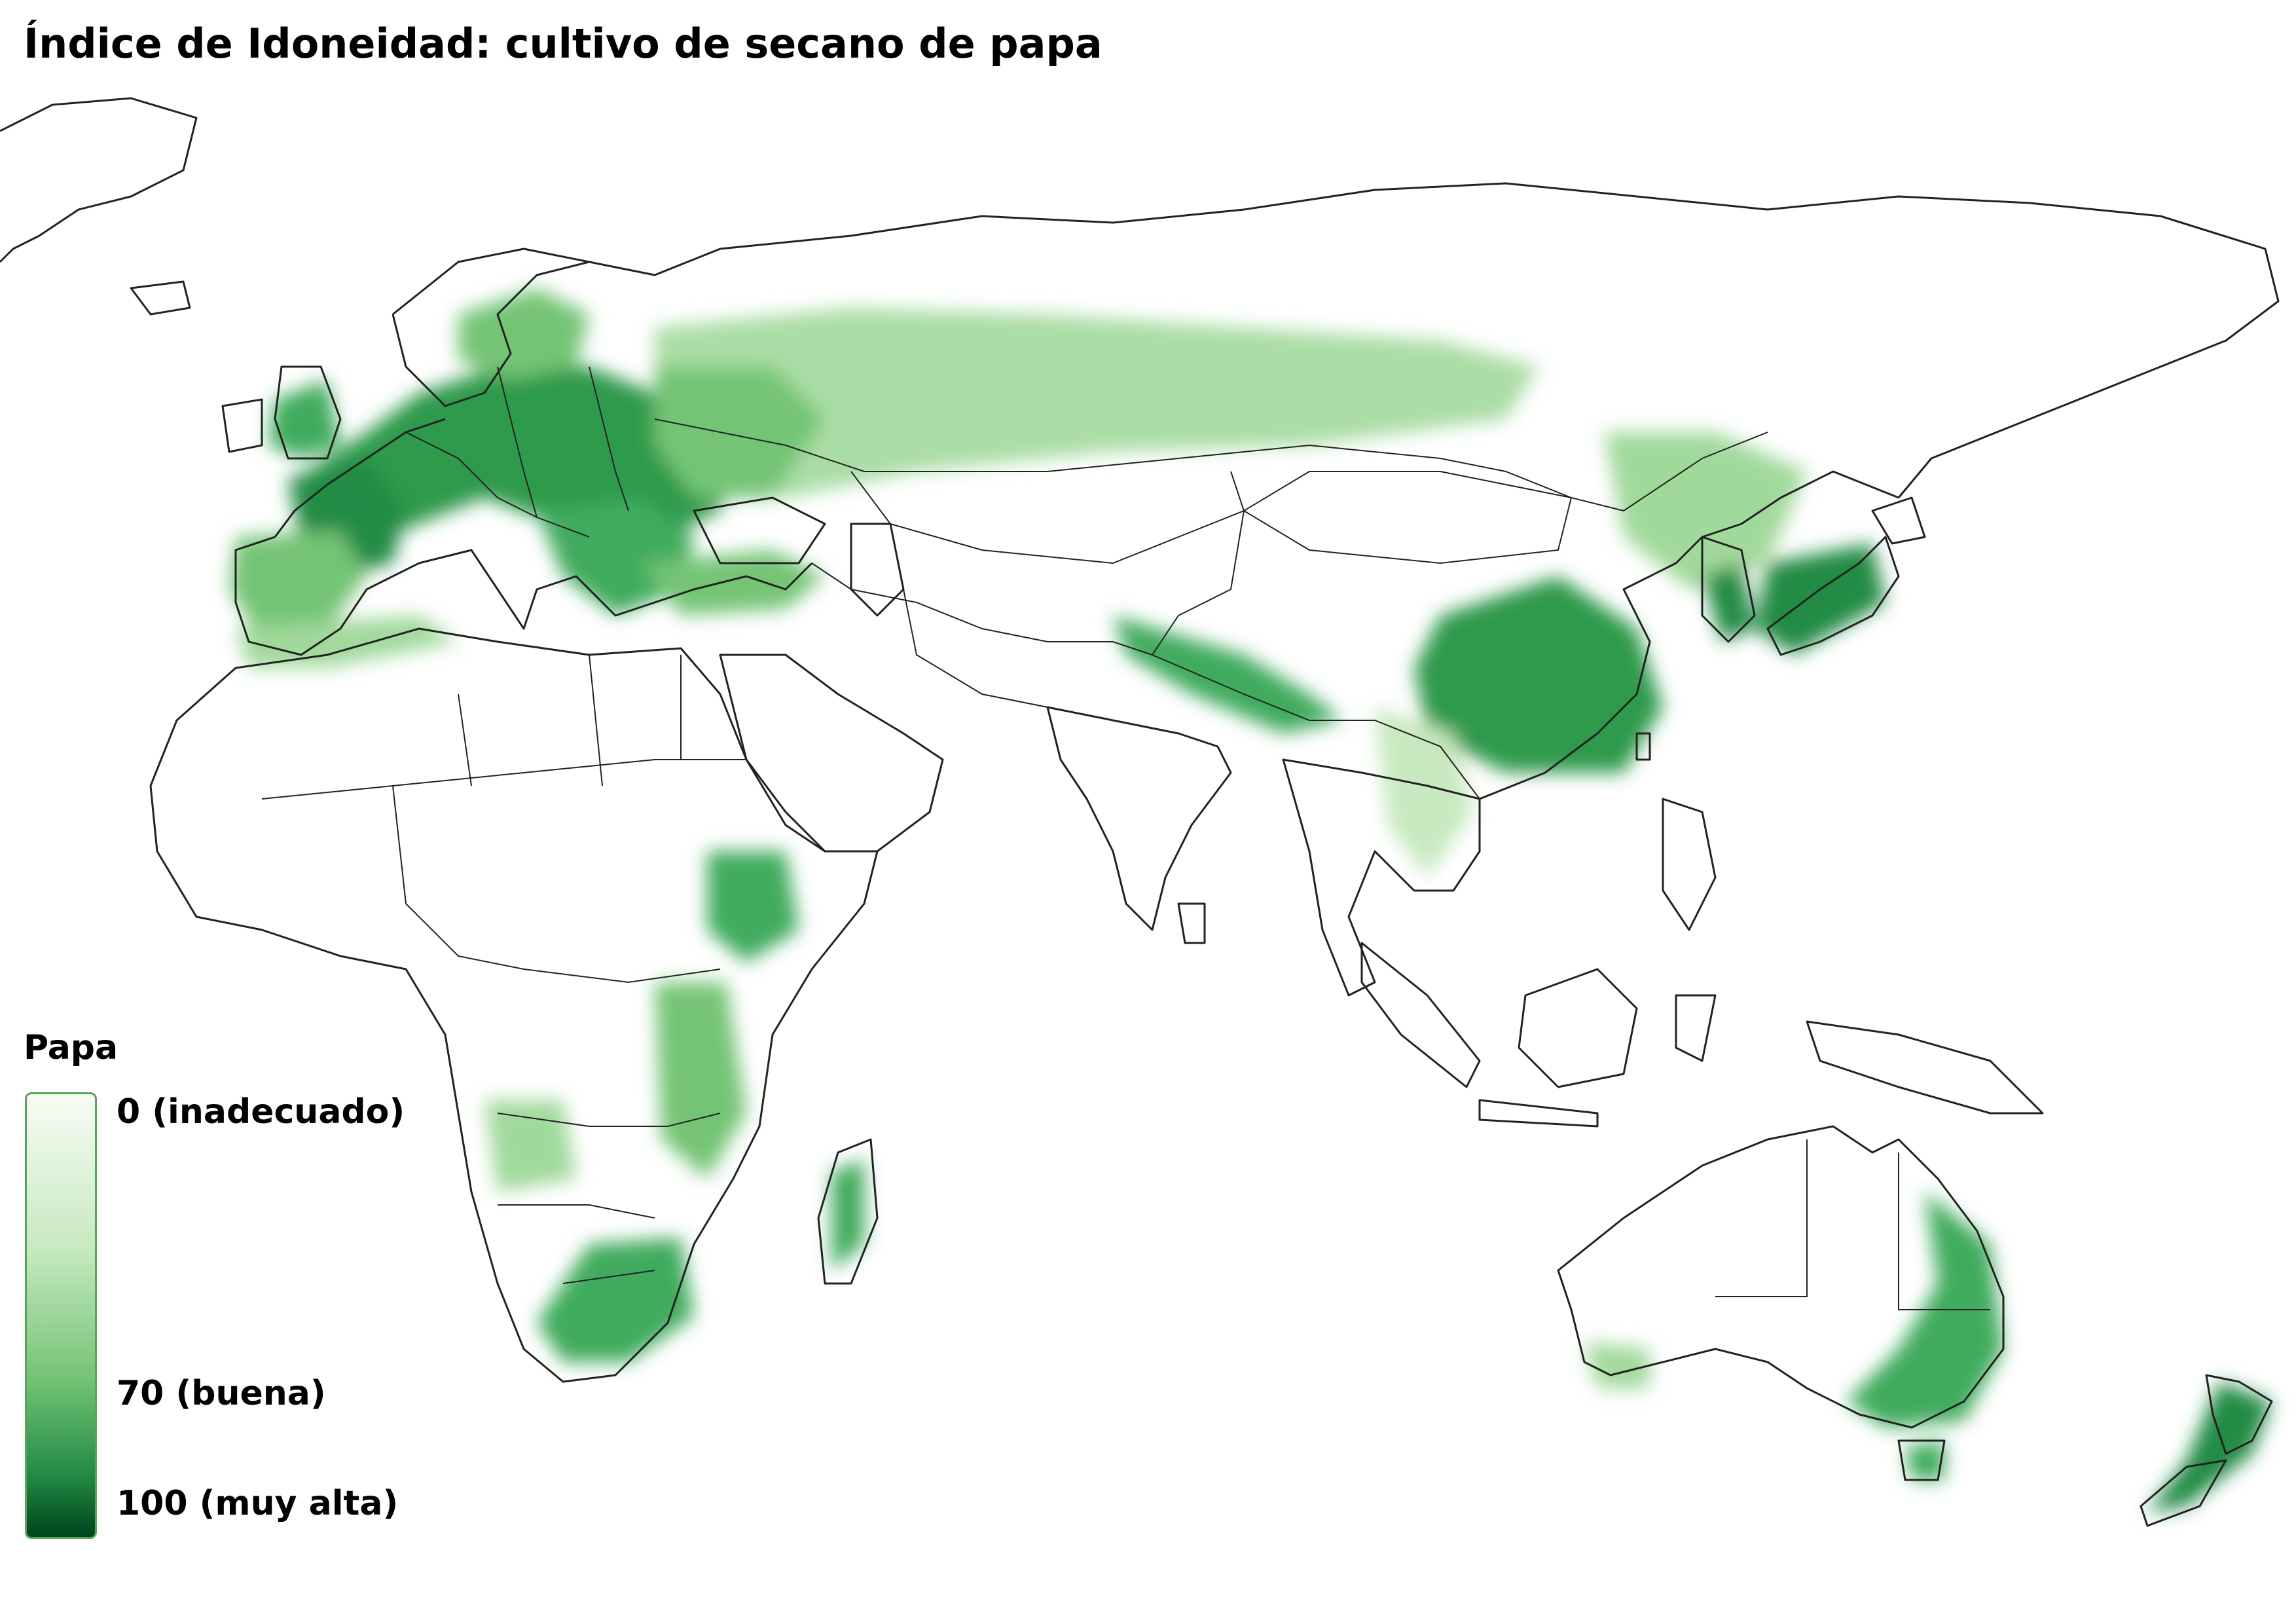 This screenshot has height=1624, width=2296. I want to click on taiwan-outline, so click(1643, 746).